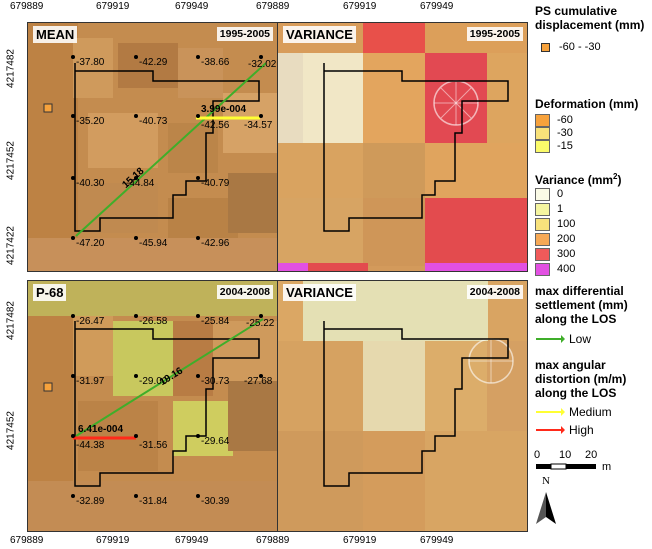  I want to click on point-value: -32.02, so click(262, 64).